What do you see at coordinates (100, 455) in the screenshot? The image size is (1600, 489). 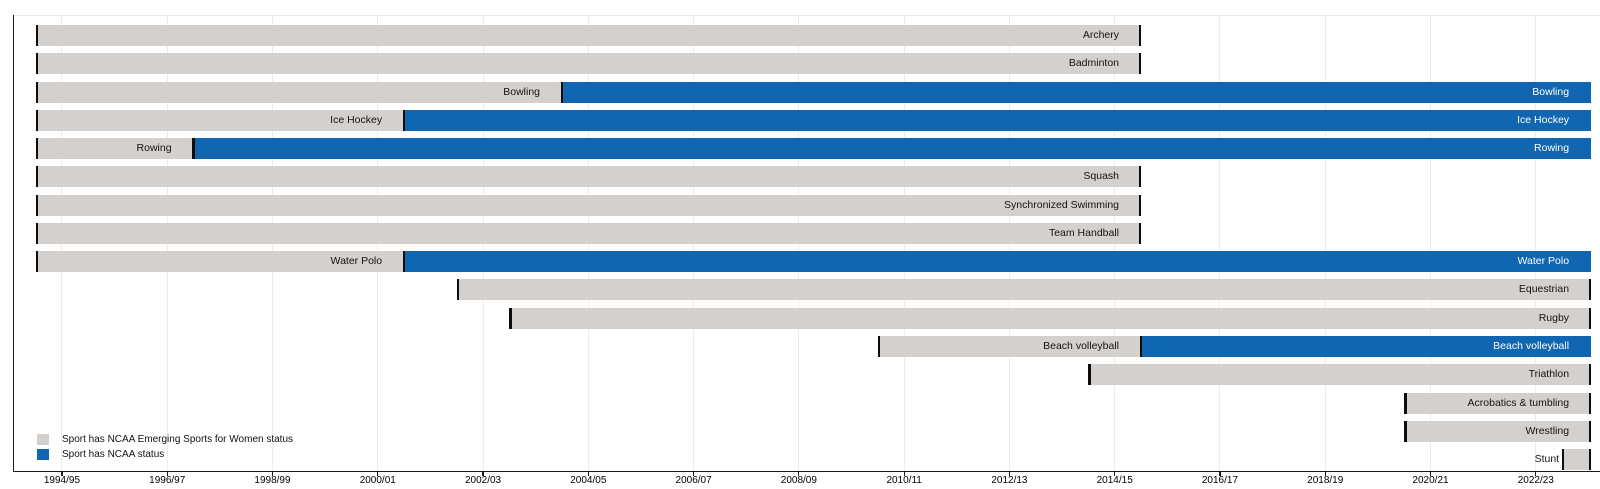 I see `legend-item-ncaa: Sport has NCAA status` at bounding box center [100, 455].